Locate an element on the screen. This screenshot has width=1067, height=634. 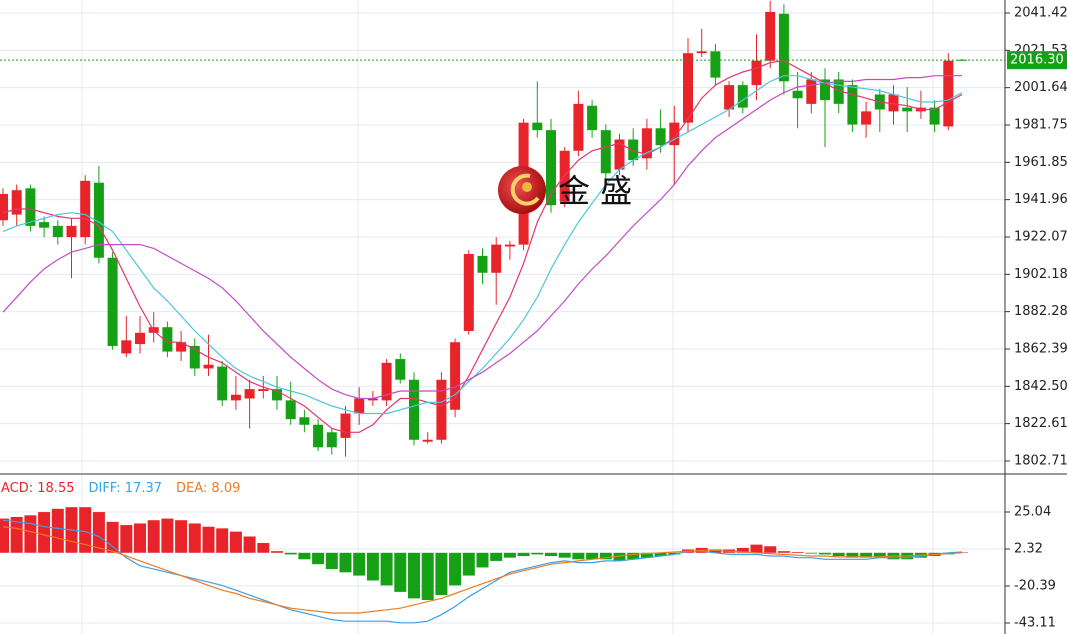
y-tick-label: 2001.64 is located at coordinates (1040, 87).